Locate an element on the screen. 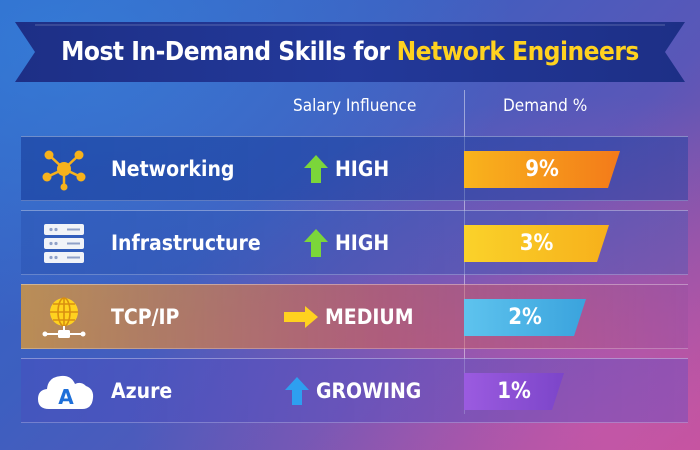  table-row: TCP/IP MEDIUM 2% is located at coordinates (354, 316).